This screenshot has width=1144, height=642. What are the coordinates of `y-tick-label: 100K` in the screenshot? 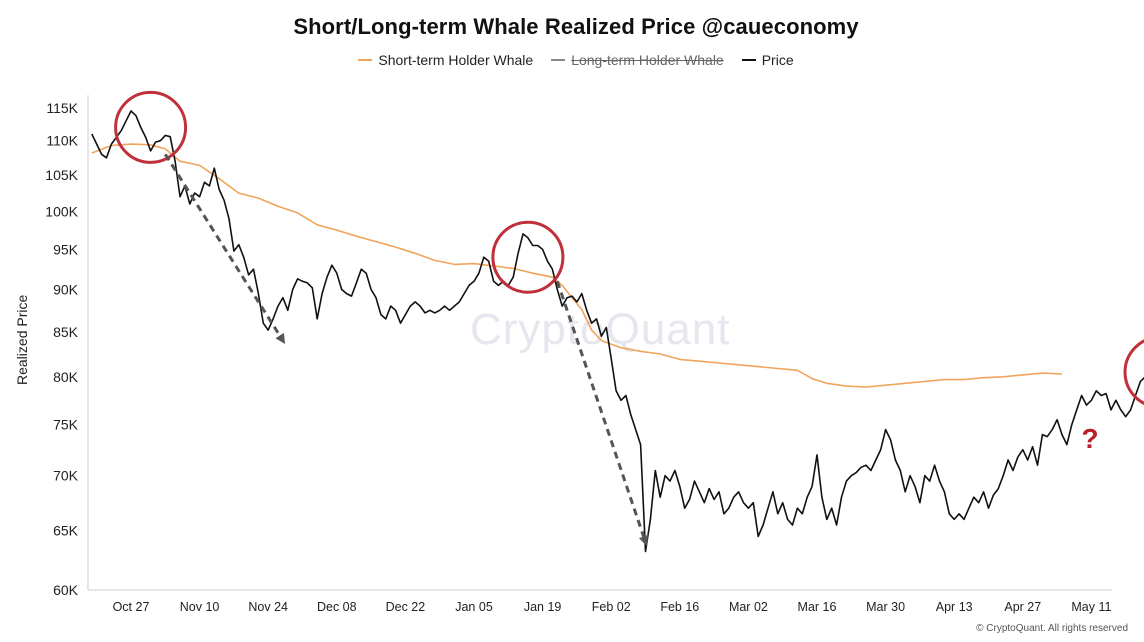 It's located at (61, 211).